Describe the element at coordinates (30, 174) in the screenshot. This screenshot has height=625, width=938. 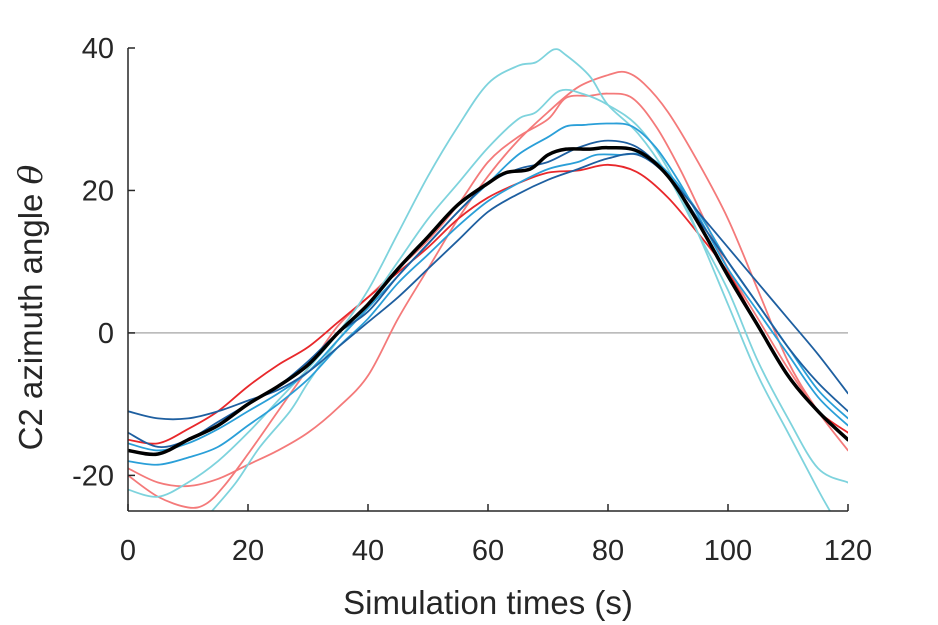
I see `y-axis-title-symbol: θ` at that location.